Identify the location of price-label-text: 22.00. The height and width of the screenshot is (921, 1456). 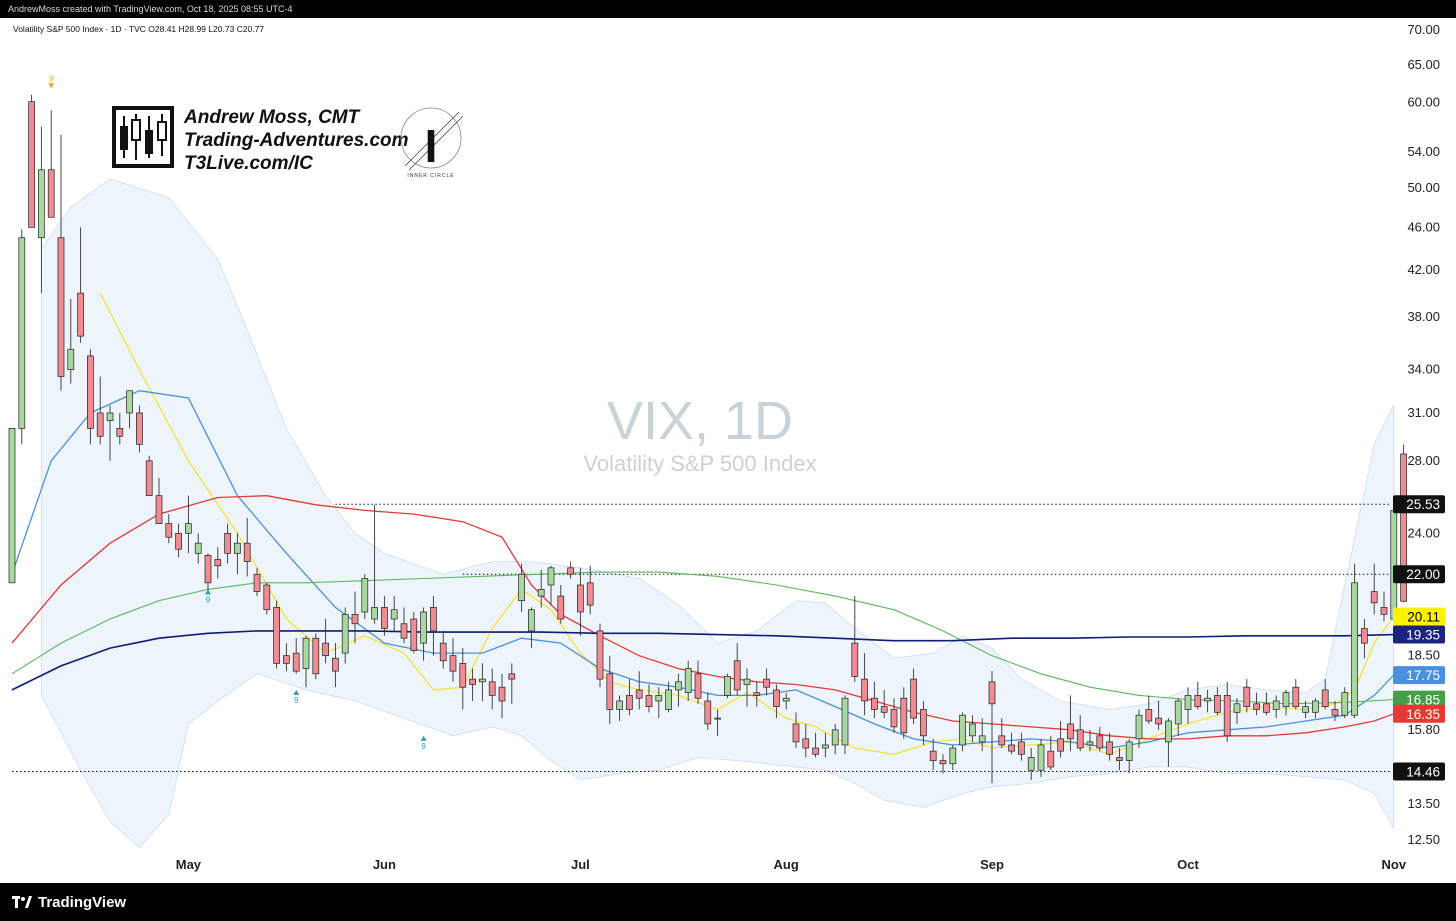
(1423, 574).